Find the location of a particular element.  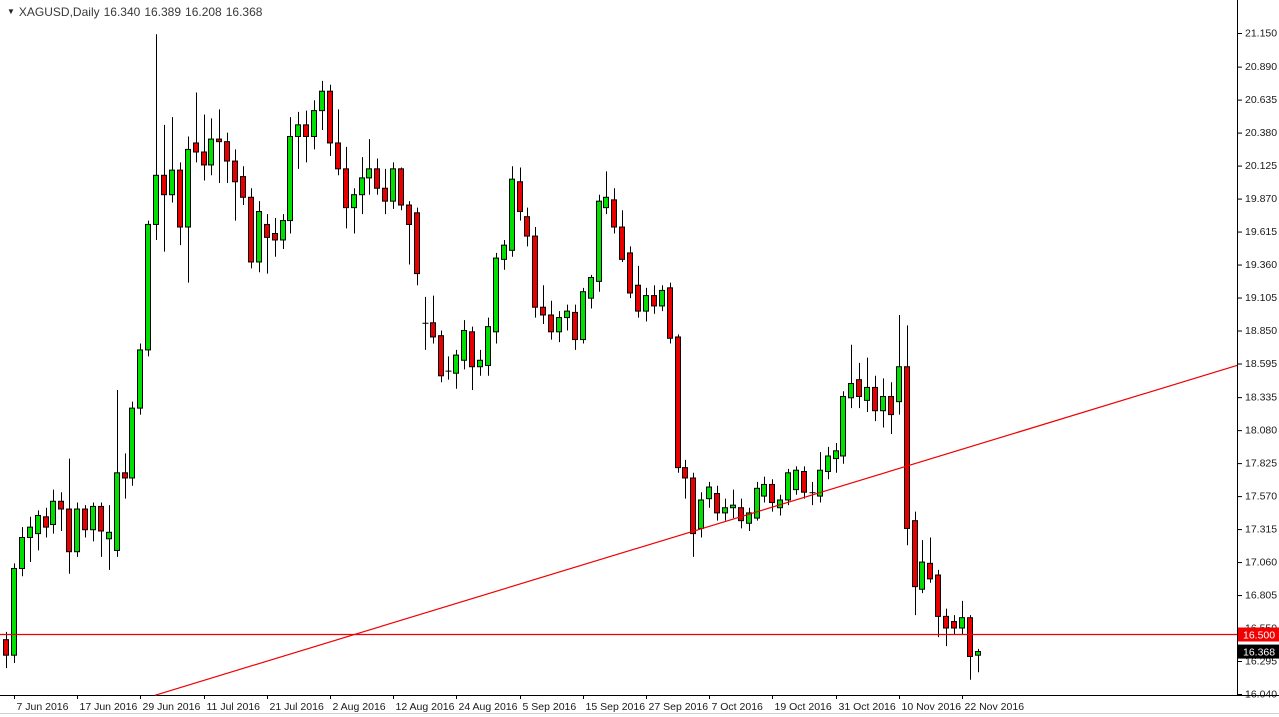

hline-price-label: 16.500 is located at coordinates (1258, 634).